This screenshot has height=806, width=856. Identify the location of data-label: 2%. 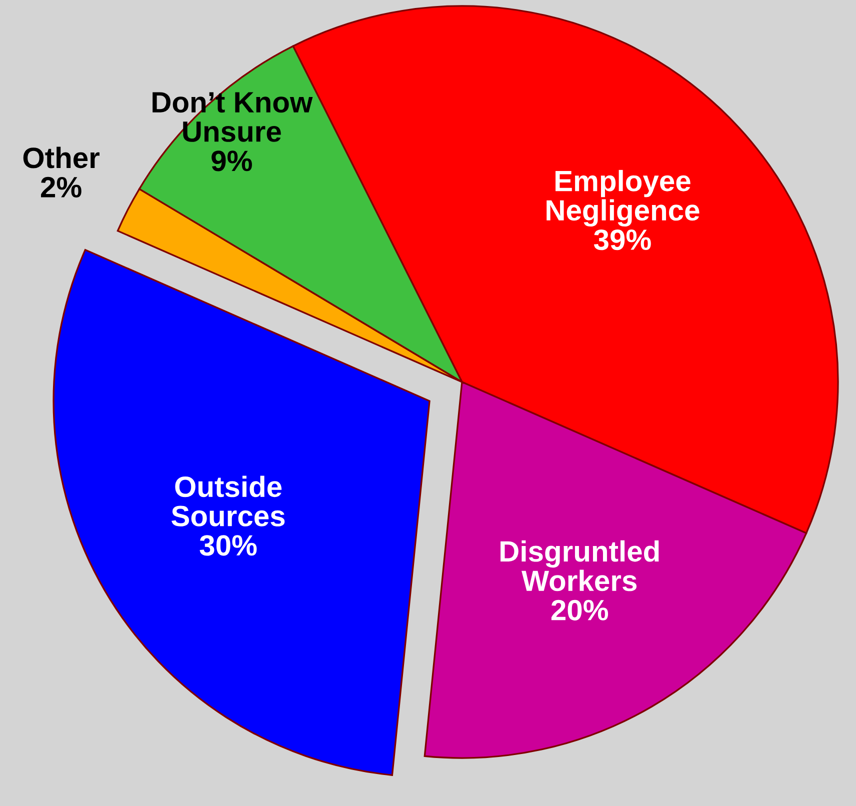
(61, 187).